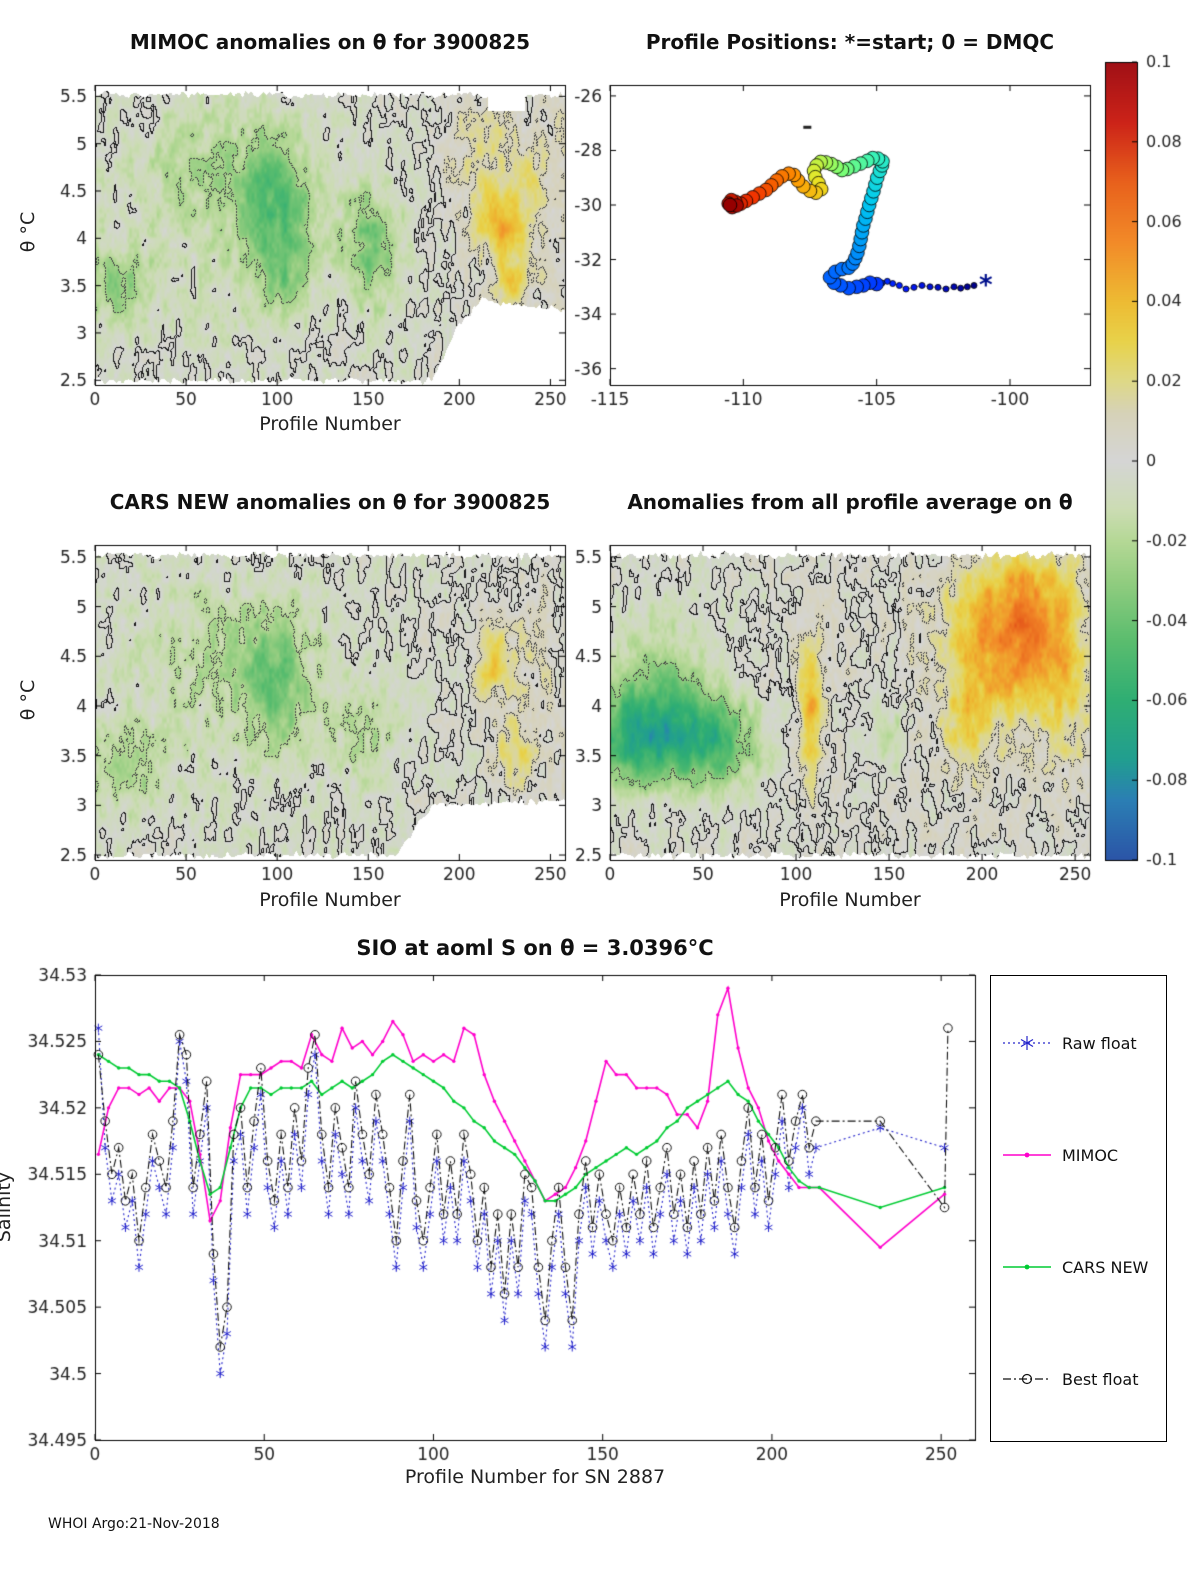 The width and height of the screenshot is (1200, 1575). What do you see at coordinates (1059, 1155) in the screenshot?
I see `legend-entry-mimoc: MIMOC` at bounding box center [1059, 1155].